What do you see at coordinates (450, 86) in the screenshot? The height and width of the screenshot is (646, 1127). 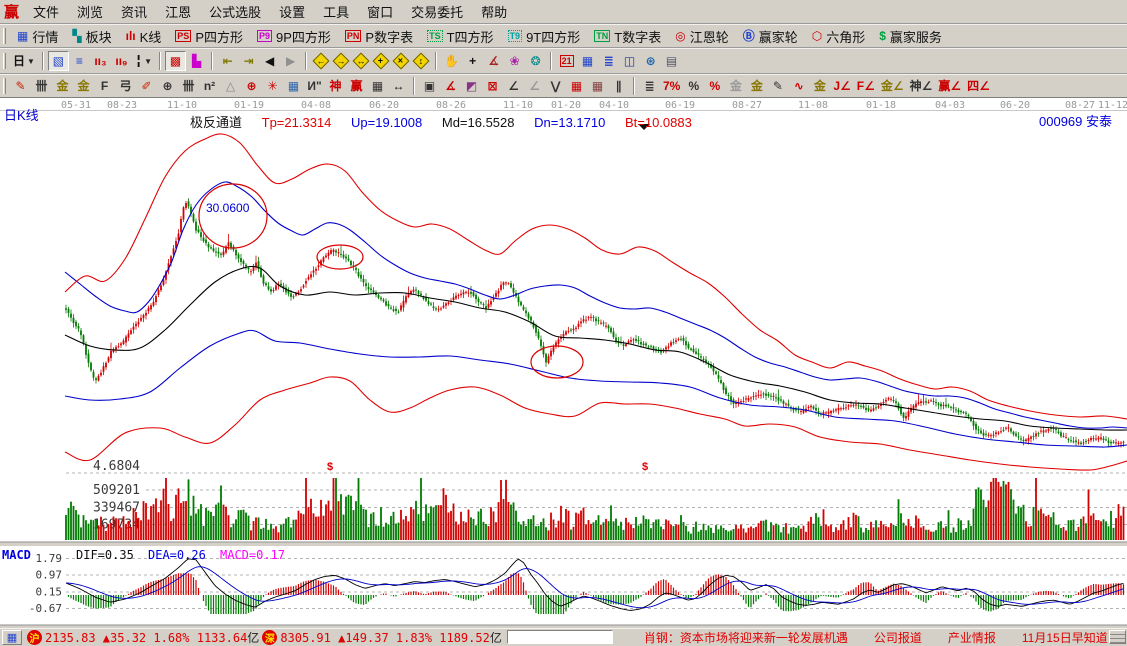 I see `red-fan-tool-button: ∡` at bounding box center [450, 86].